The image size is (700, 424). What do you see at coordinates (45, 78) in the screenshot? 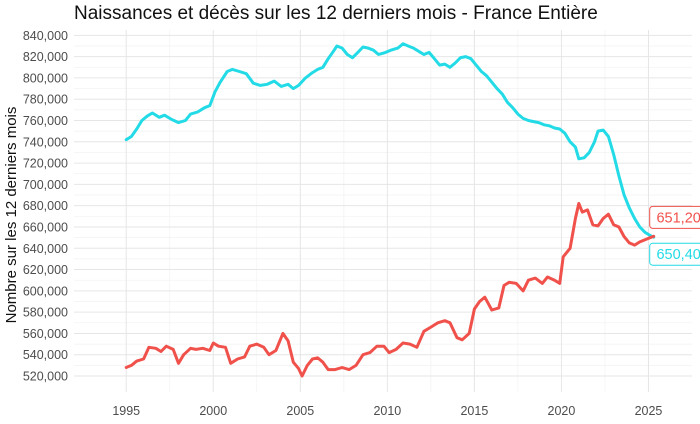
I see `y-tick-label: 800,000` at bounding box center [45, 78].